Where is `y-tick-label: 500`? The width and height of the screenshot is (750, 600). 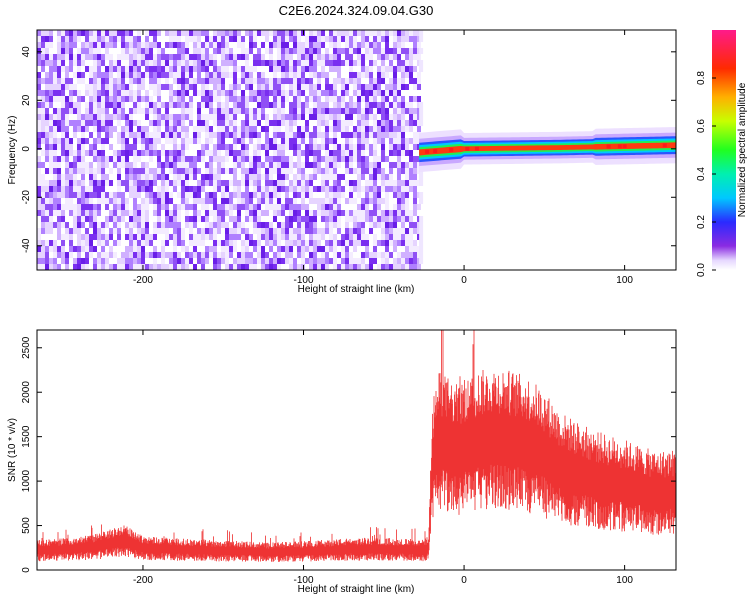
y-tick-label: 500 is located at coordinates (26, 525).